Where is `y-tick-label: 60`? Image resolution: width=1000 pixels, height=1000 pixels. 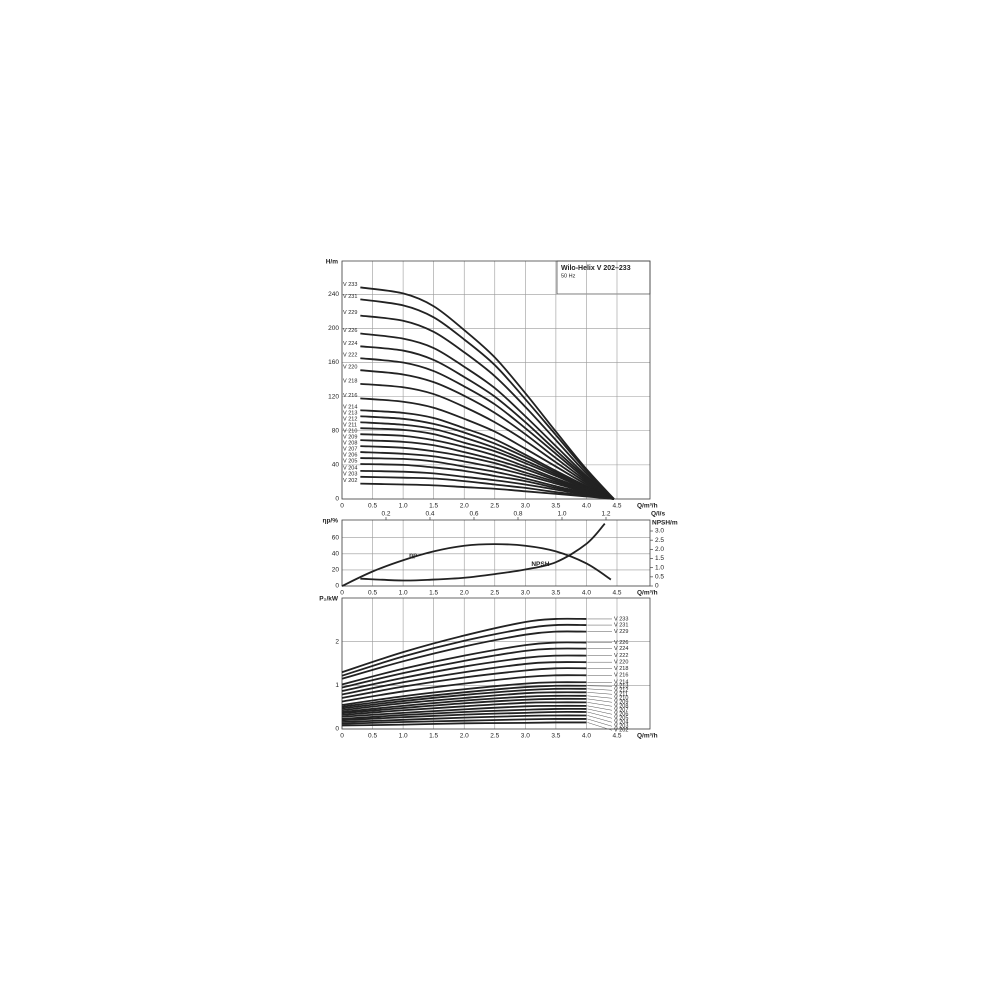
y-tick-label: 60 is located at coordinates (336, 537).